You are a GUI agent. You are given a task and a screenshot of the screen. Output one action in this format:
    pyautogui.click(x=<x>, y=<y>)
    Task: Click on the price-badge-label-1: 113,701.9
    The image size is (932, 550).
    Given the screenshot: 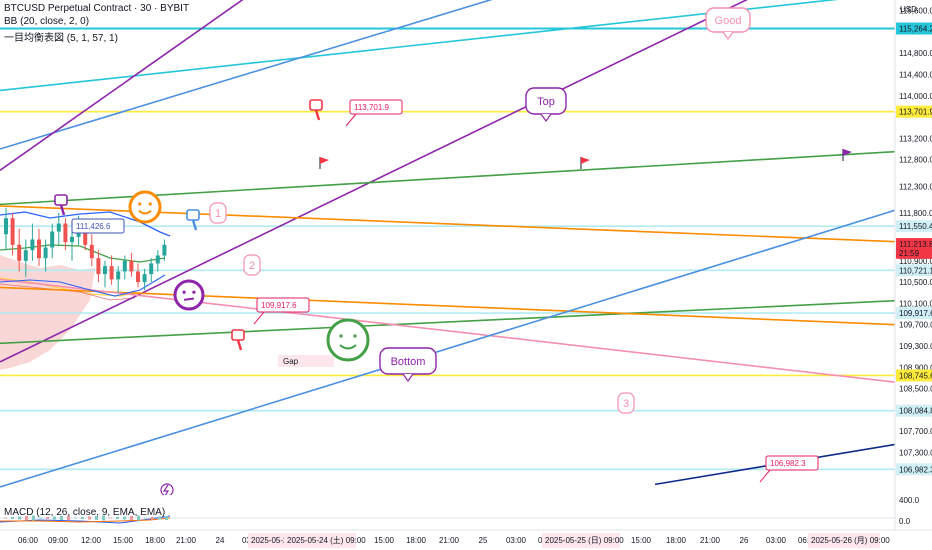 What is the action you would take?
    pyautogui.click(x=915, y=112)
    